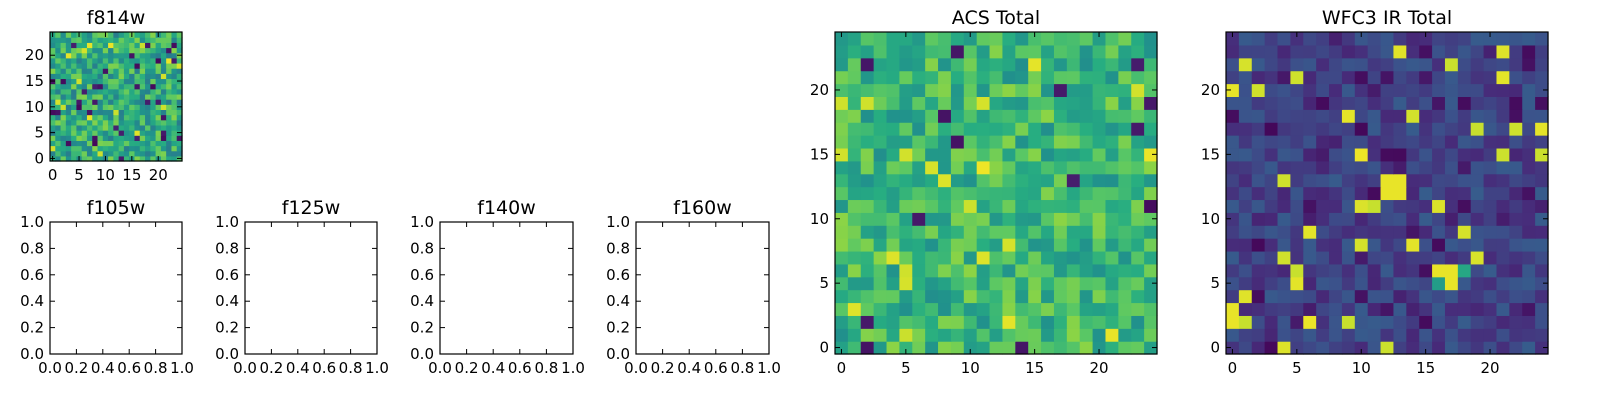  Describe the element at coordinates (156, 368) in the screenshot. I see `x-tick-label: 0.8` at that location.